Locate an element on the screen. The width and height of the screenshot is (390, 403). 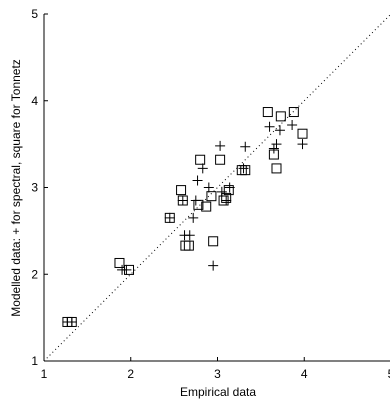
y-tick-label: 1 is located at coordinates (34, 361).